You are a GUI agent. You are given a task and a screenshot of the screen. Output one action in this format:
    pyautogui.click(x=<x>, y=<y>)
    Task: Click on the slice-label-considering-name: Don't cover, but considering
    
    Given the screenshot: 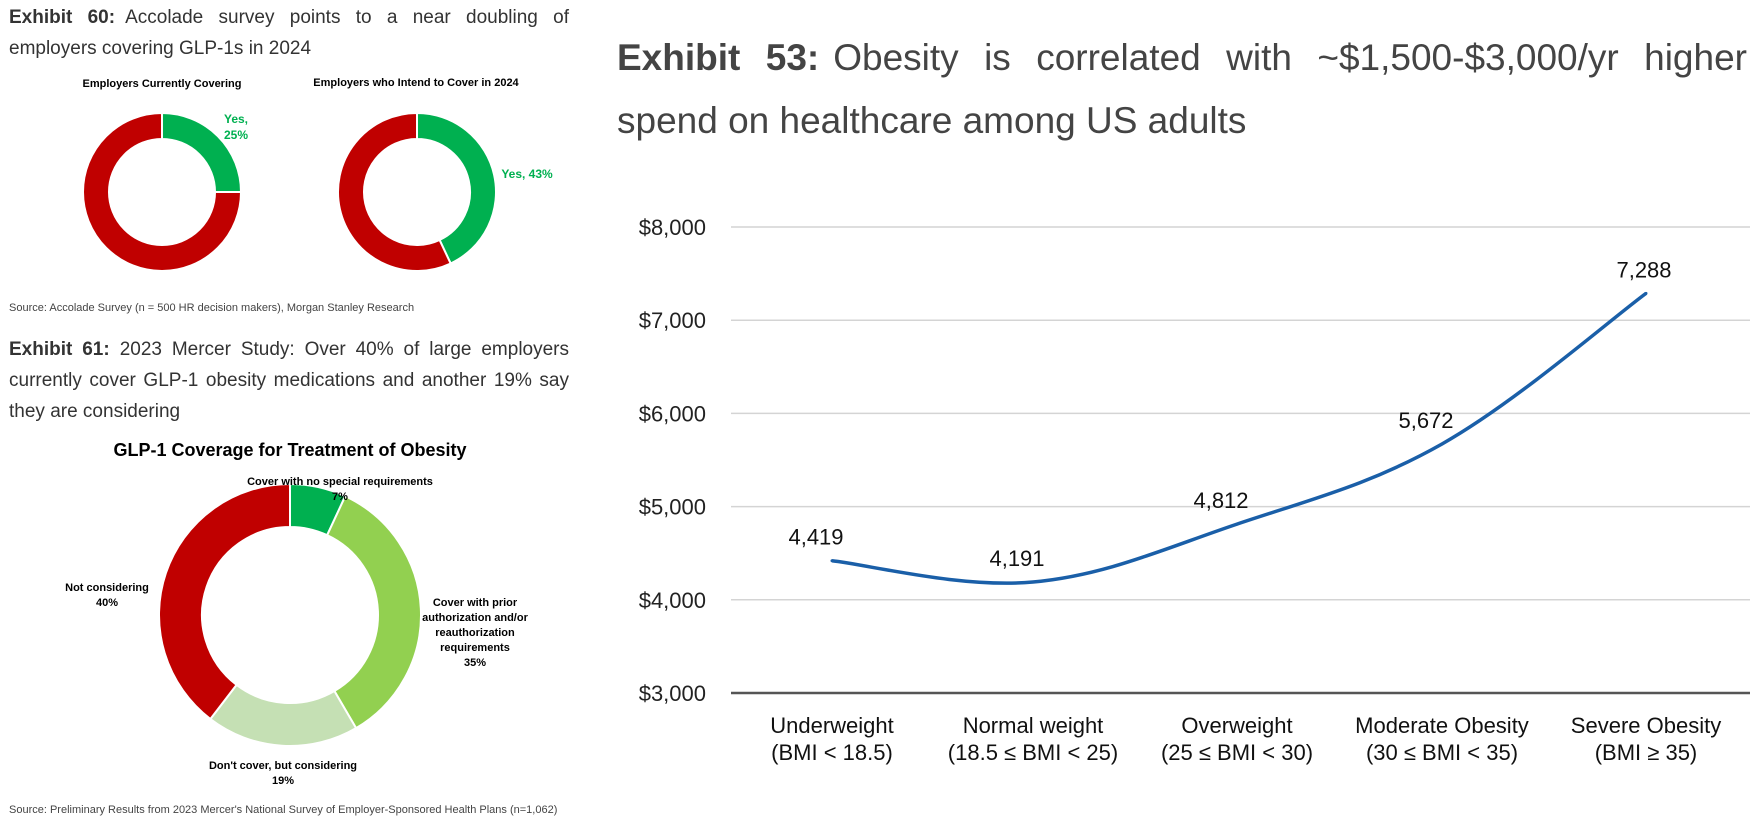 What is the action you would take?
    pyautogui.click(x=283, y=766)
    